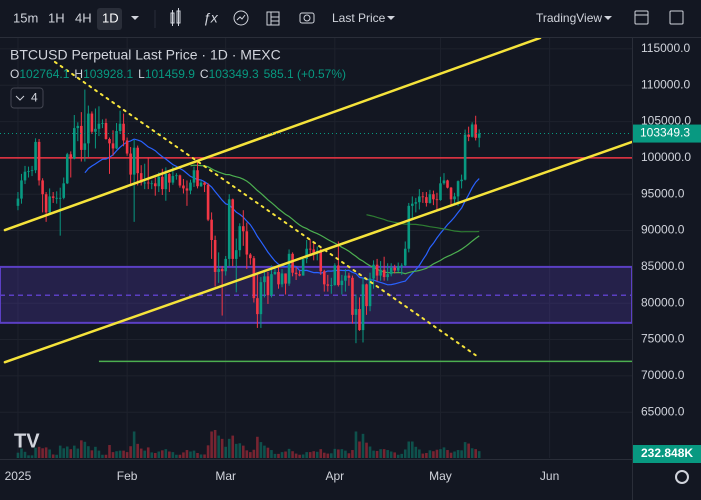 This screenshot has height=500, width=701. What do you see at coordinates (273, 18) in the screenshot?
I see `layout-icon` at bounding box center [273, 18].